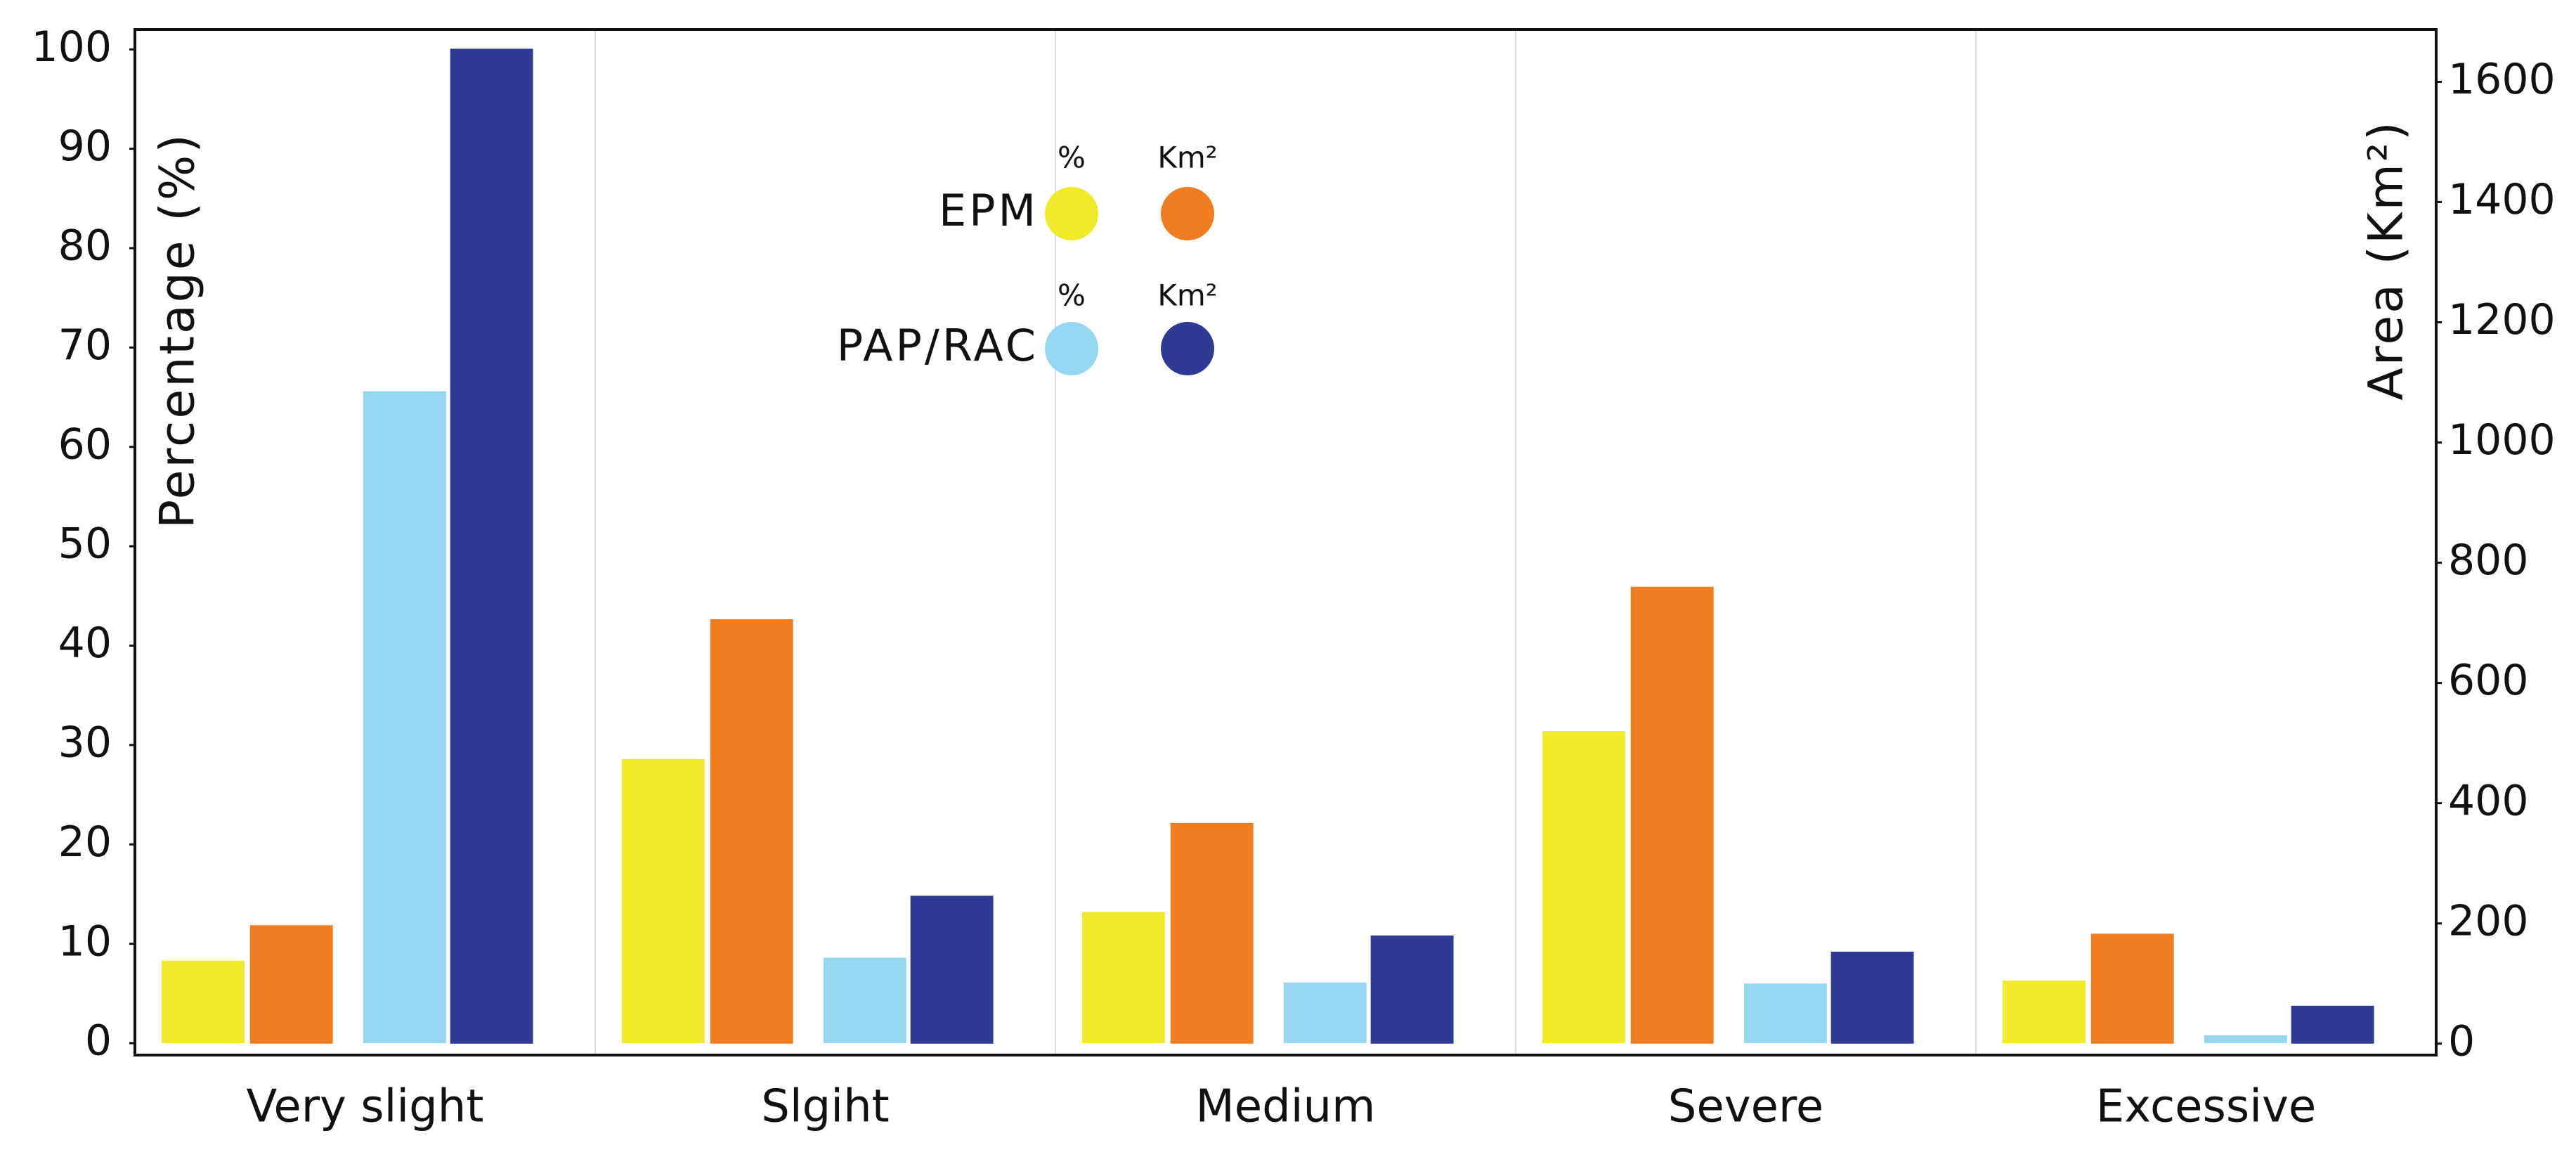 The height and width of the screenshot is (1157, 2576). I want to click on y-tick-label: 50, so click(85, 544).